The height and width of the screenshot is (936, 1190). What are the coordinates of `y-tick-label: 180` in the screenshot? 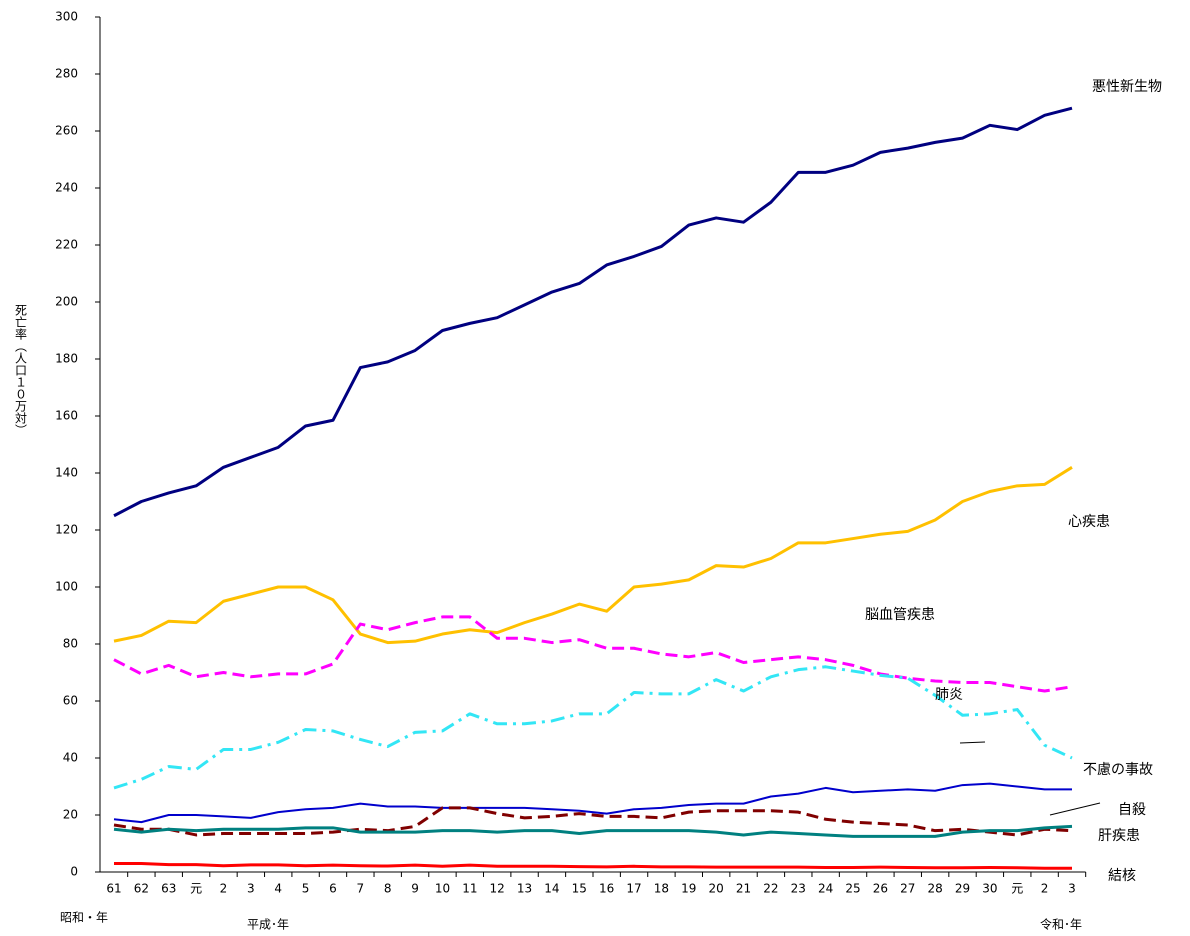 It's located at (66, 359).